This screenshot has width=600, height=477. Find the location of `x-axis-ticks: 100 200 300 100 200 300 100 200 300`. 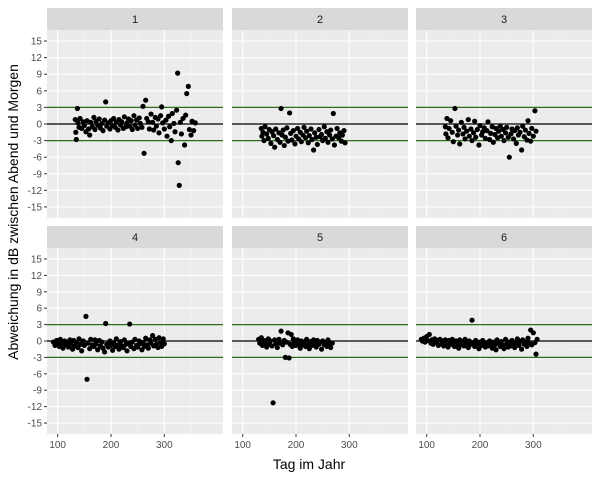

x-axis-ticks: 100 200 300 100 200 300 100 200 300 is located at coordinates (295, 442).